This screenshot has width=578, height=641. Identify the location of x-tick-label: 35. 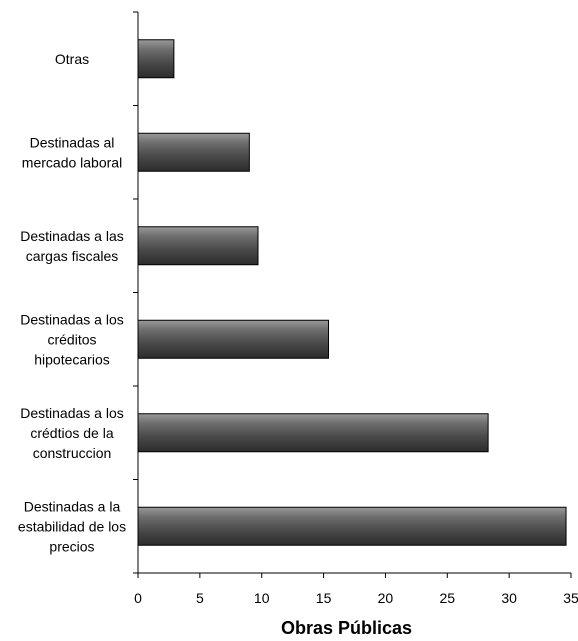
(570, 598).